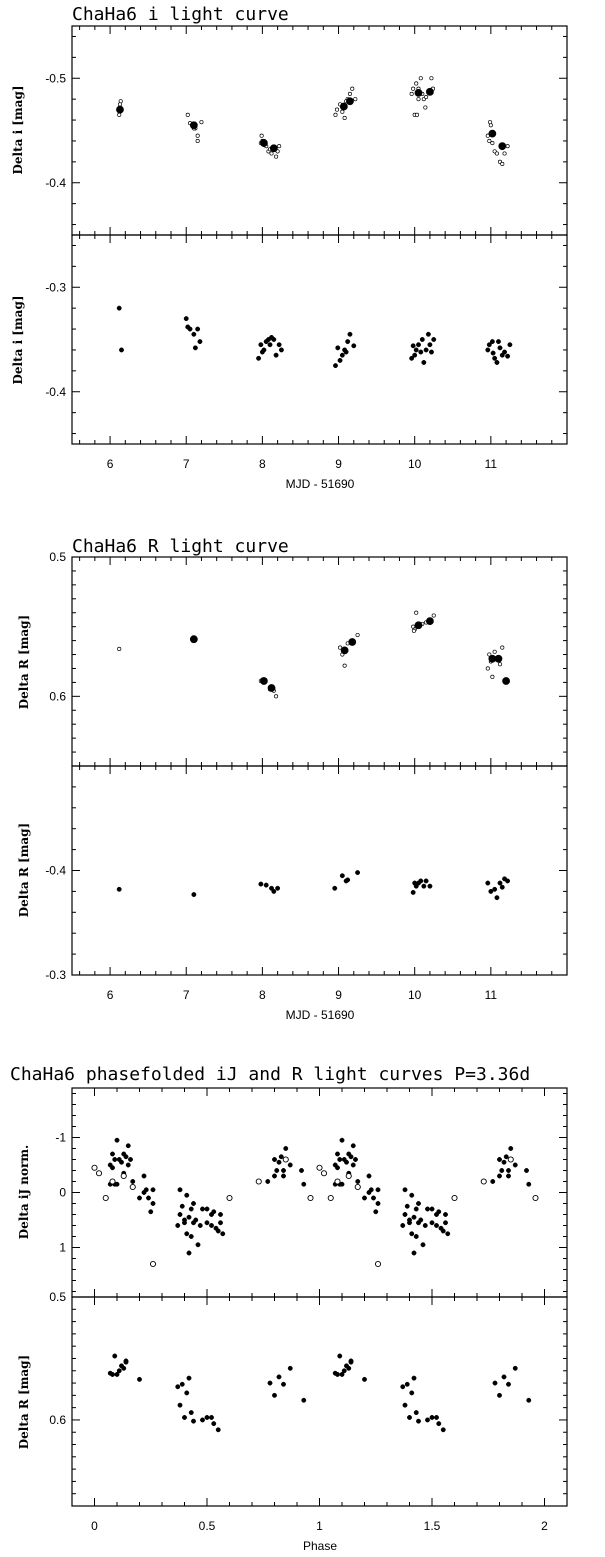 Image resolution: width=605 pixels, height=1557 pixels. Describe the element at coordinates (180, 14) in the screenshot. I see `chart-title: ChaHa6 i light curve` at that location.